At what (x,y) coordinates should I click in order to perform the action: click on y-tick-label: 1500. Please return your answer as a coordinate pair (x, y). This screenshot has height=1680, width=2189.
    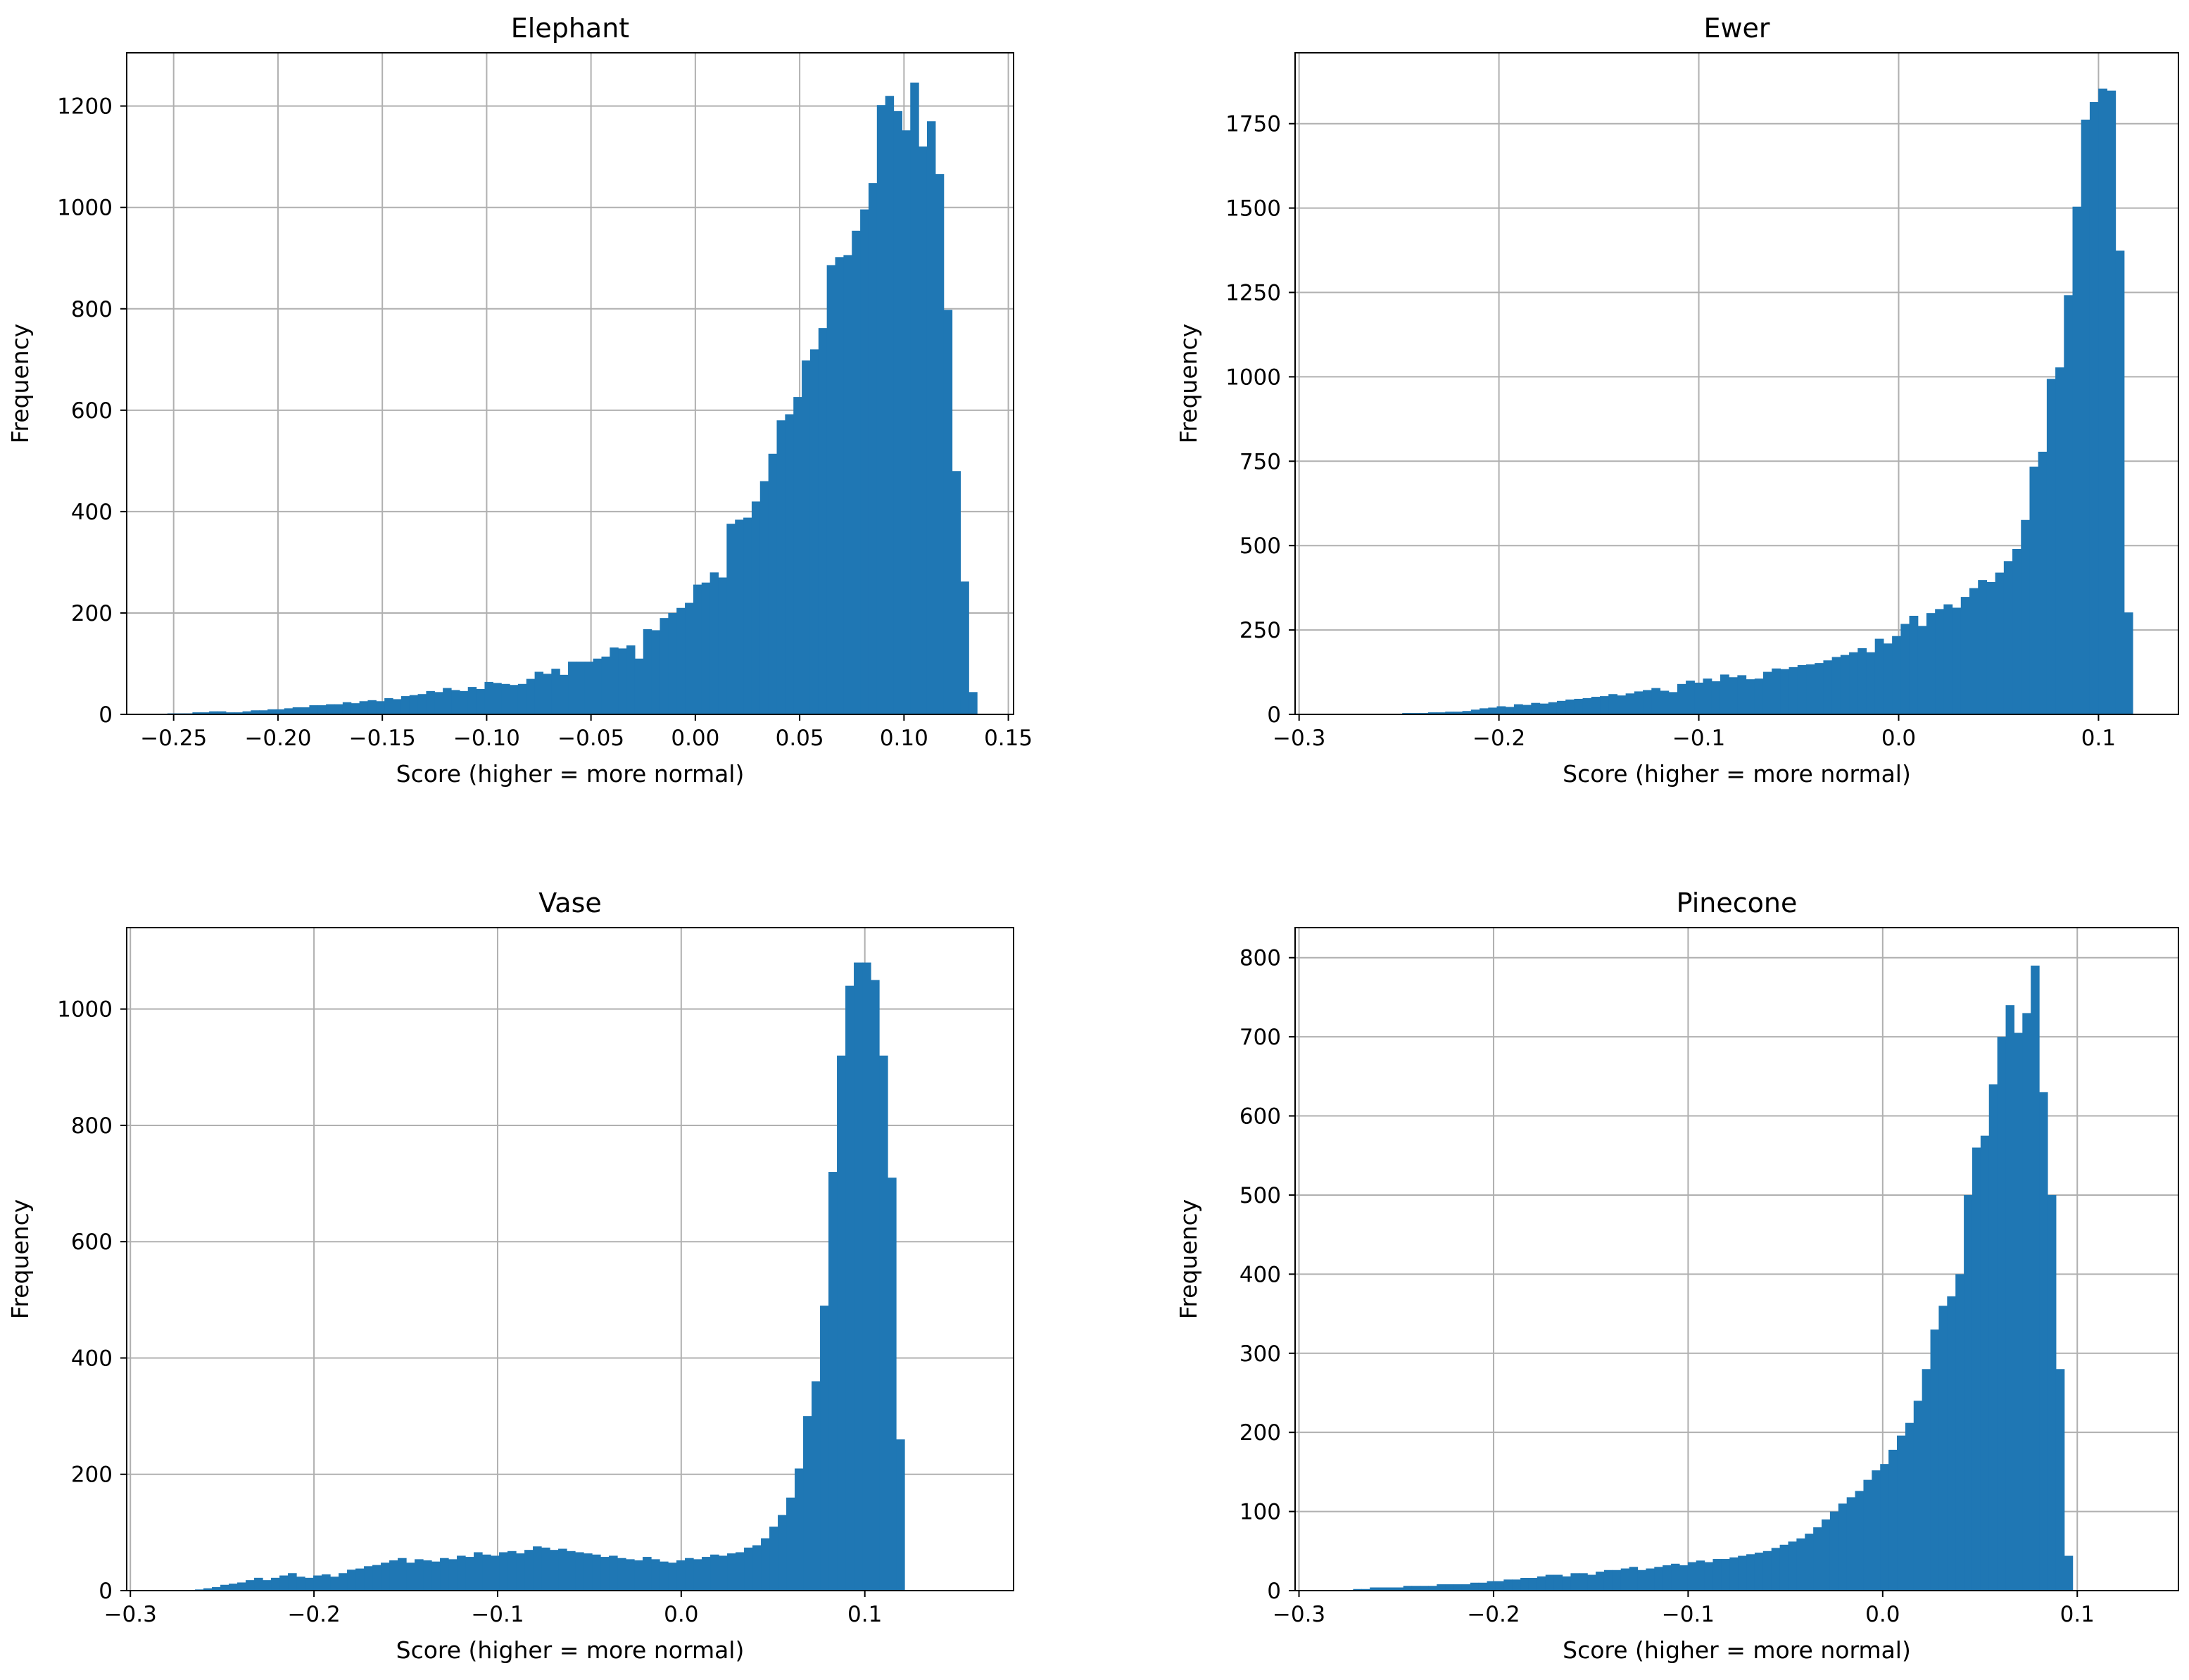
    Looking at the image, I should click on (1253, 209).